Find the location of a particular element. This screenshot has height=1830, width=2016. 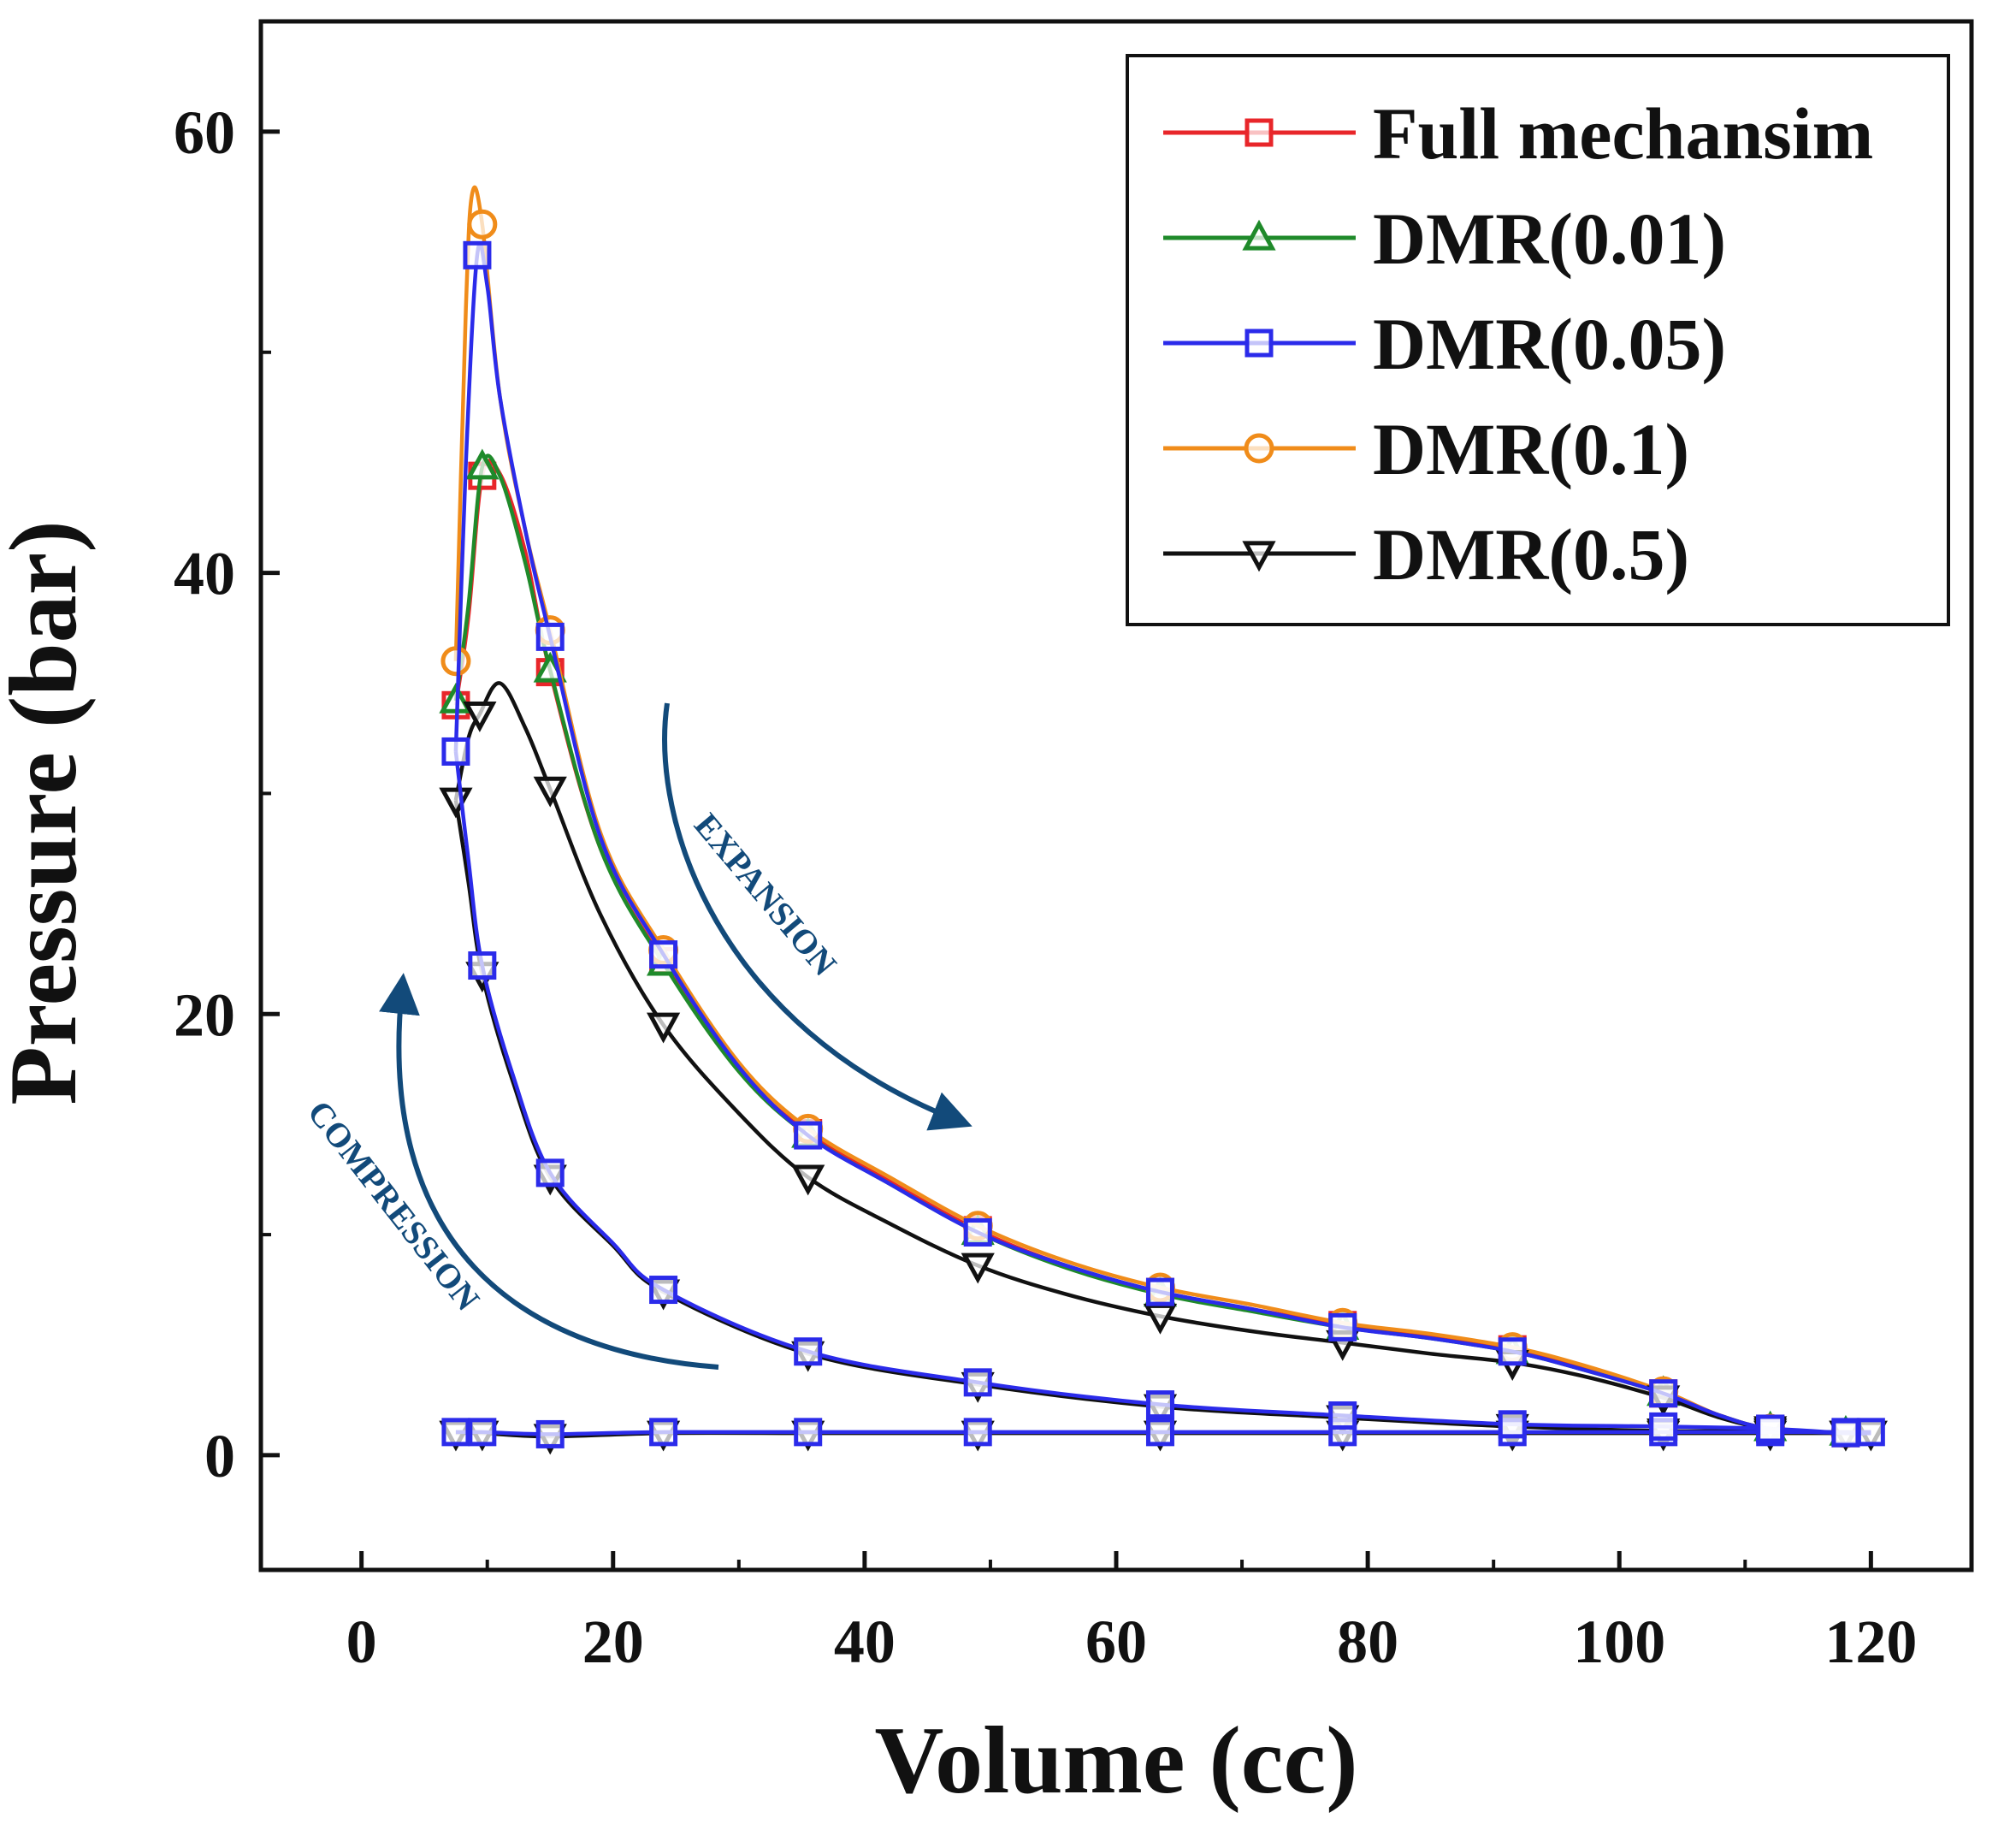

legend-item-dmr-0-5: DMR(0.5) is located at coordinates (1426, 554).